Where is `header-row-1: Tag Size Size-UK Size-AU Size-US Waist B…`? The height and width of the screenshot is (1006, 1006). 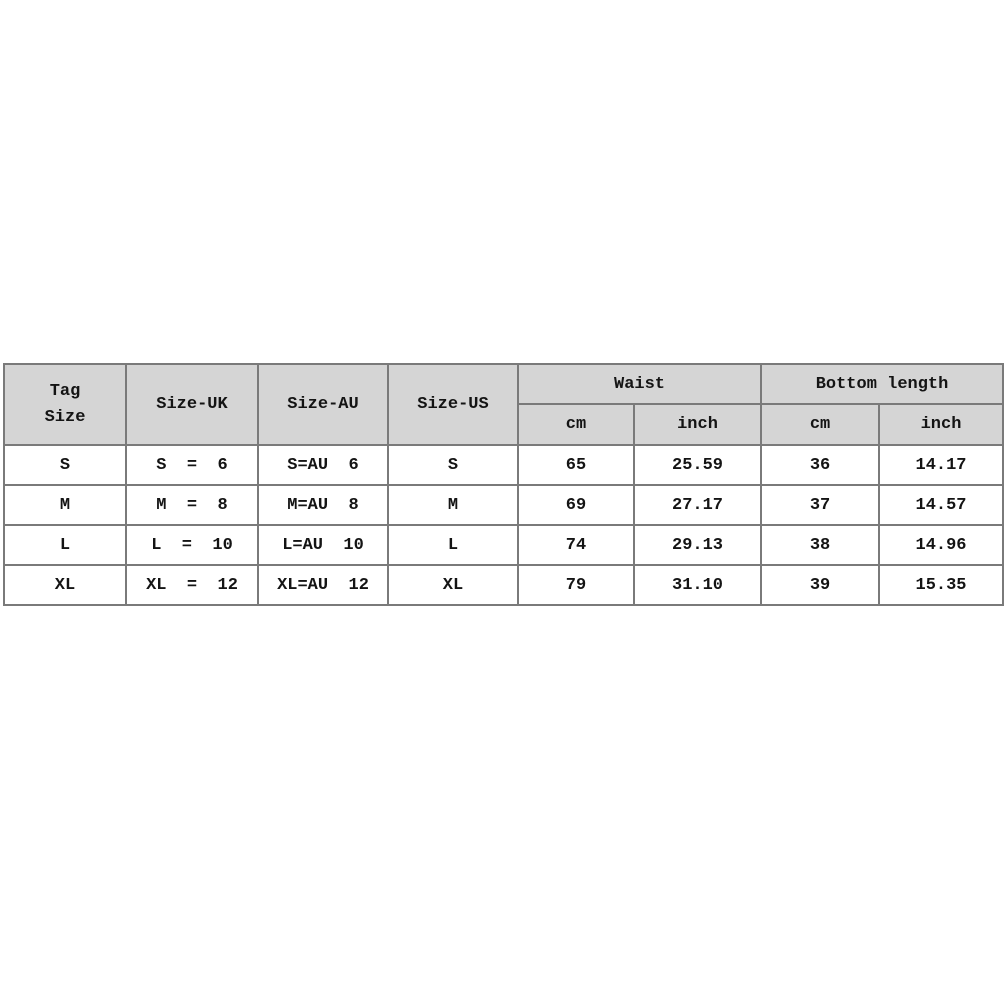
header-row-1: Tag Size Size-UK Size-AU Size-US Waist B… is located at coordinates (504, 404).